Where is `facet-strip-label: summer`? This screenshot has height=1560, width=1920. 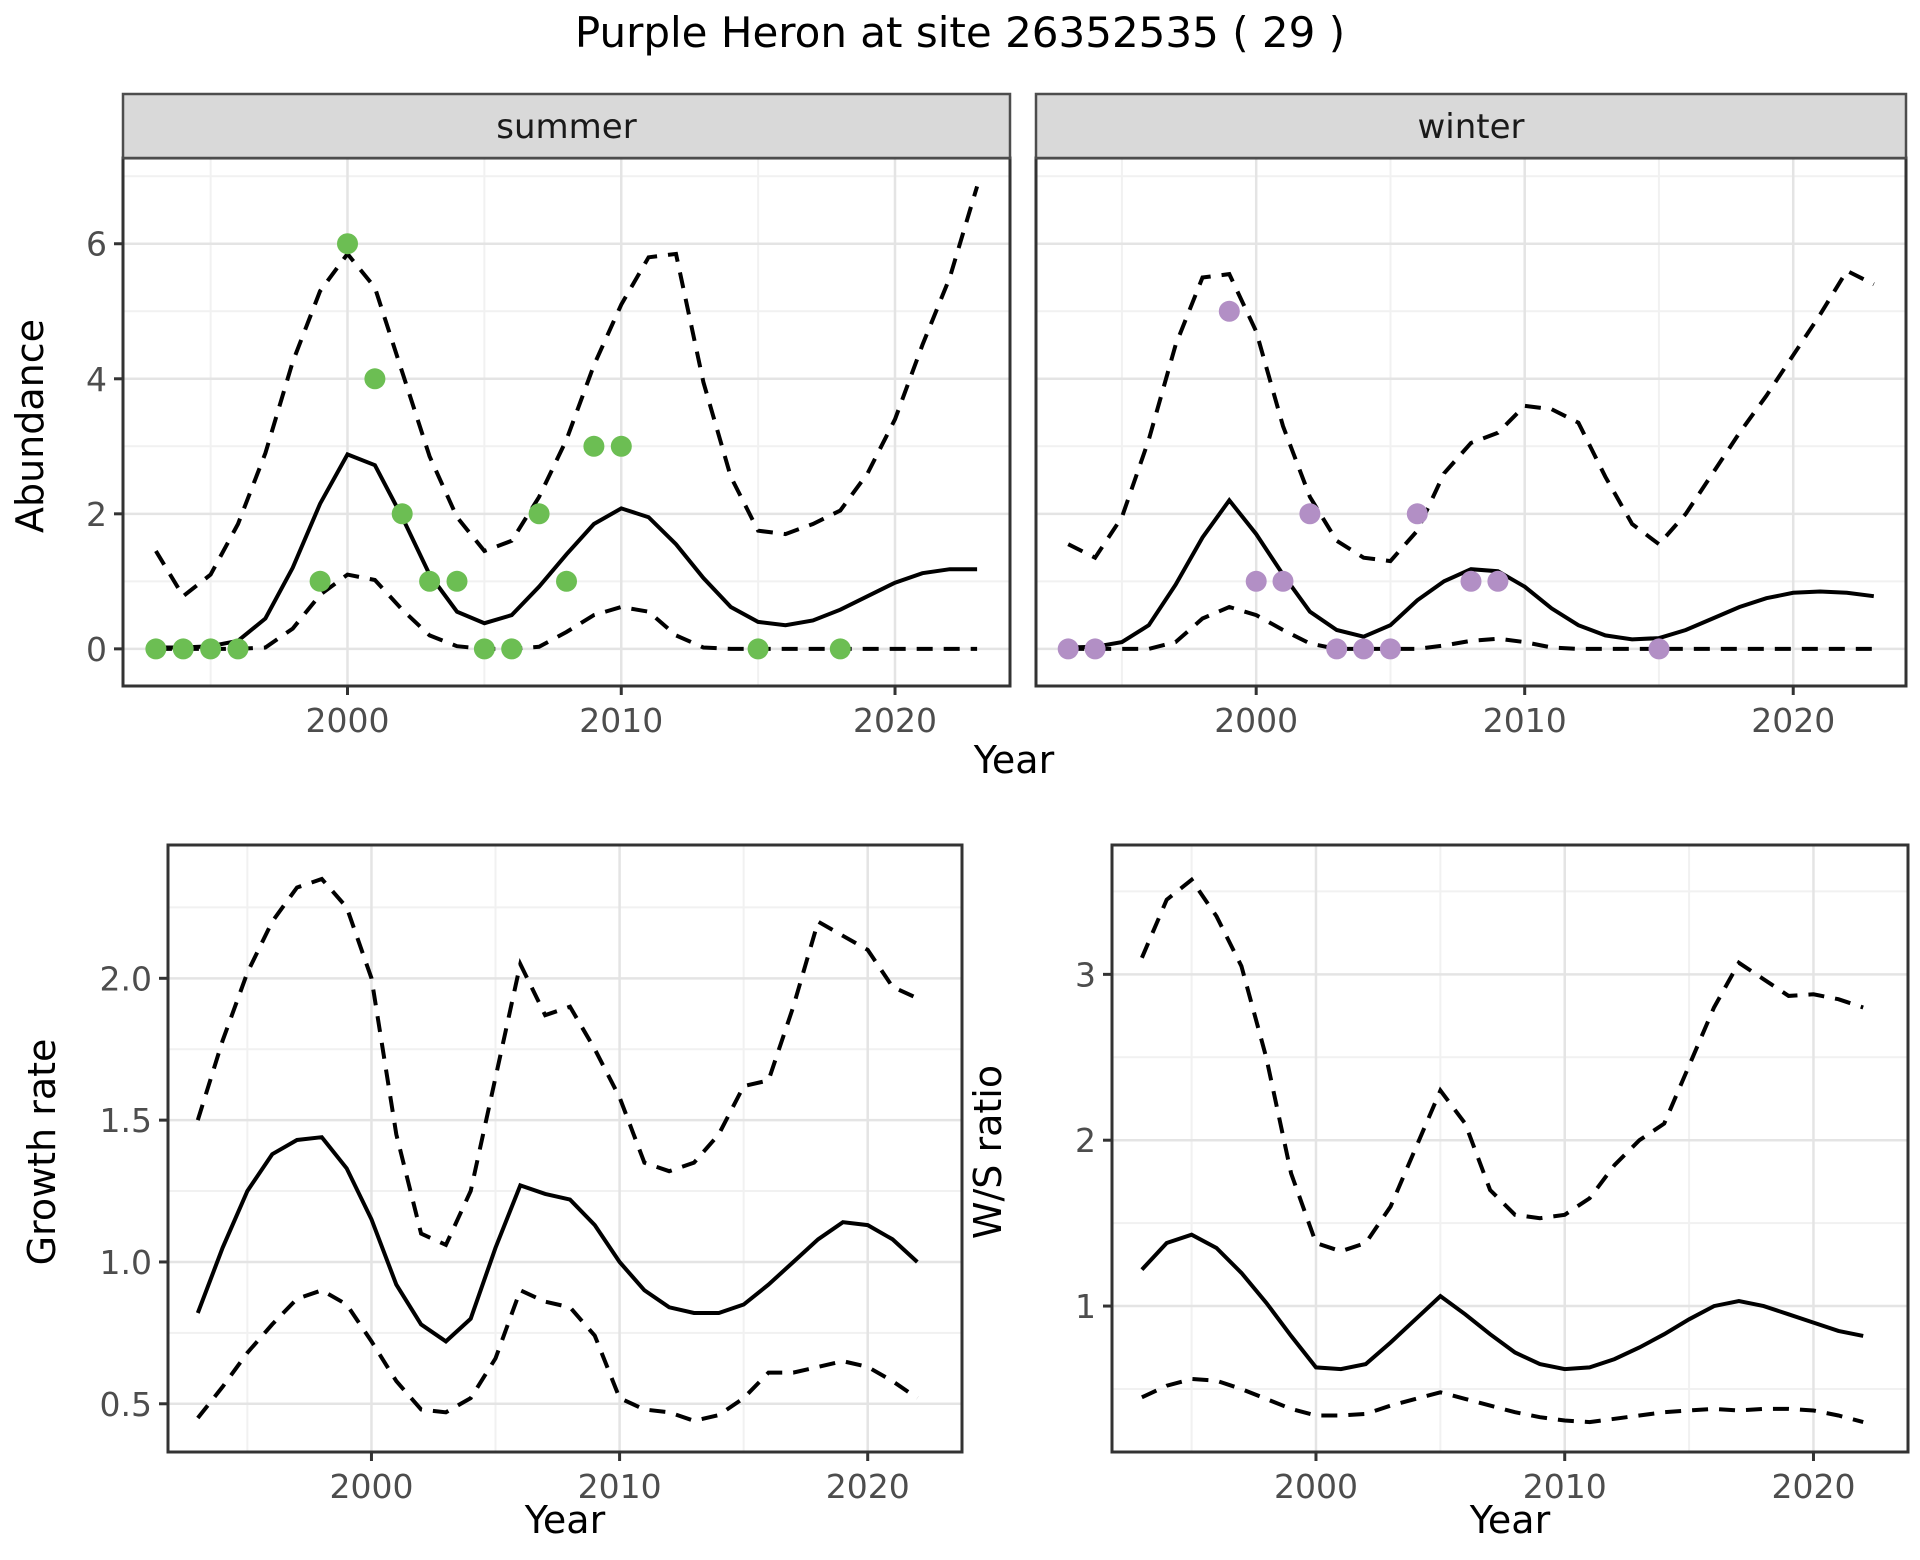 facet-strip-label: summer is located at coordinates (566, 127).